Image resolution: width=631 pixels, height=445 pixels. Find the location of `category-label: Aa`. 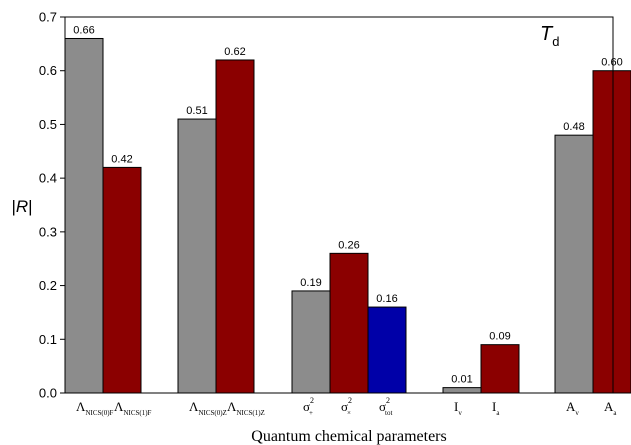

category-label: Aa is located at coordinates (610, 408).